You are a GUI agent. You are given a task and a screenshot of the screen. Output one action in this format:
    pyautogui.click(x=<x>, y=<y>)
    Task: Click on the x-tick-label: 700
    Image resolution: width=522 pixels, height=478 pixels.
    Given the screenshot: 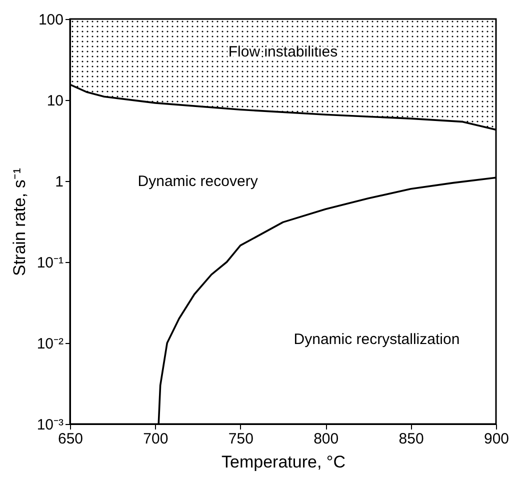 What is the action you would take?
    pyautogui.click(x=155, y=439)
    